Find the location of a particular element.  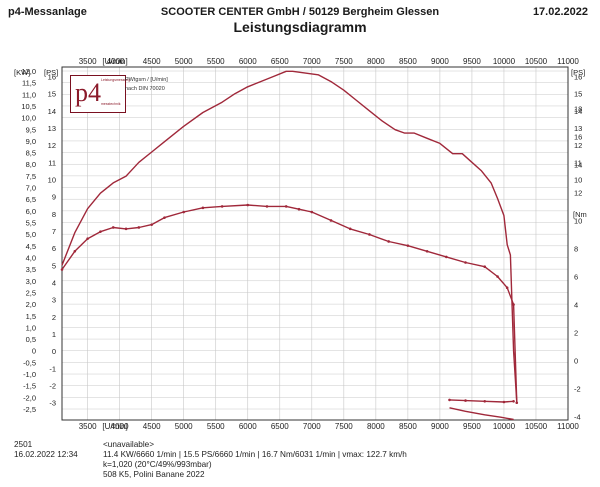

kw-tick-label: 12,0 is located at coordinates (28, 71).